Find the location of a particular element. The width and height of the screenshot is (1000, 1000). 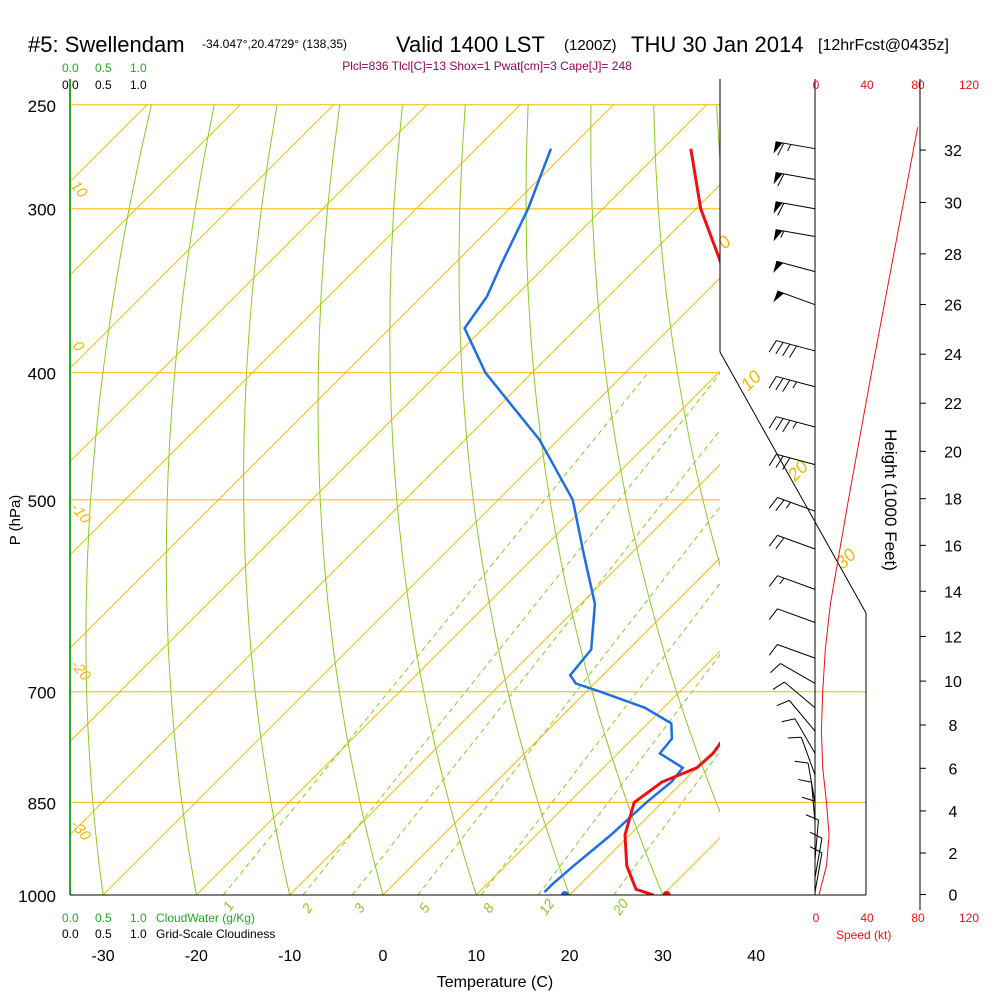

adiabat--10 is located at coordinates (267, 499).